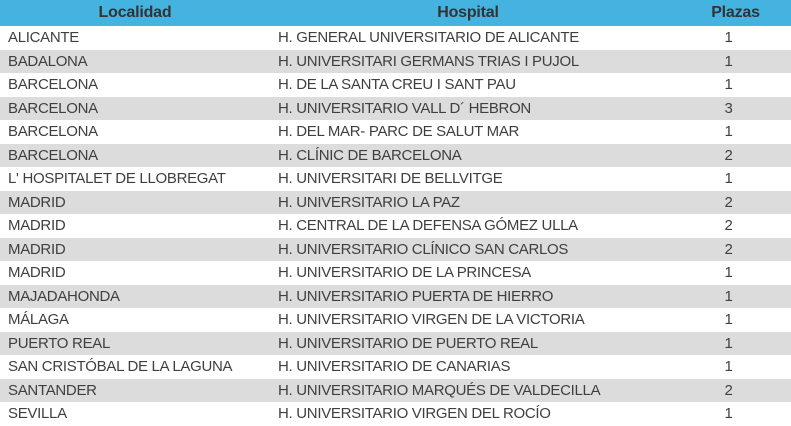 The width and height of the screenshot is (791, 426). I want to click on localidad-cell: PUERTO REAL, so click(59, 343).